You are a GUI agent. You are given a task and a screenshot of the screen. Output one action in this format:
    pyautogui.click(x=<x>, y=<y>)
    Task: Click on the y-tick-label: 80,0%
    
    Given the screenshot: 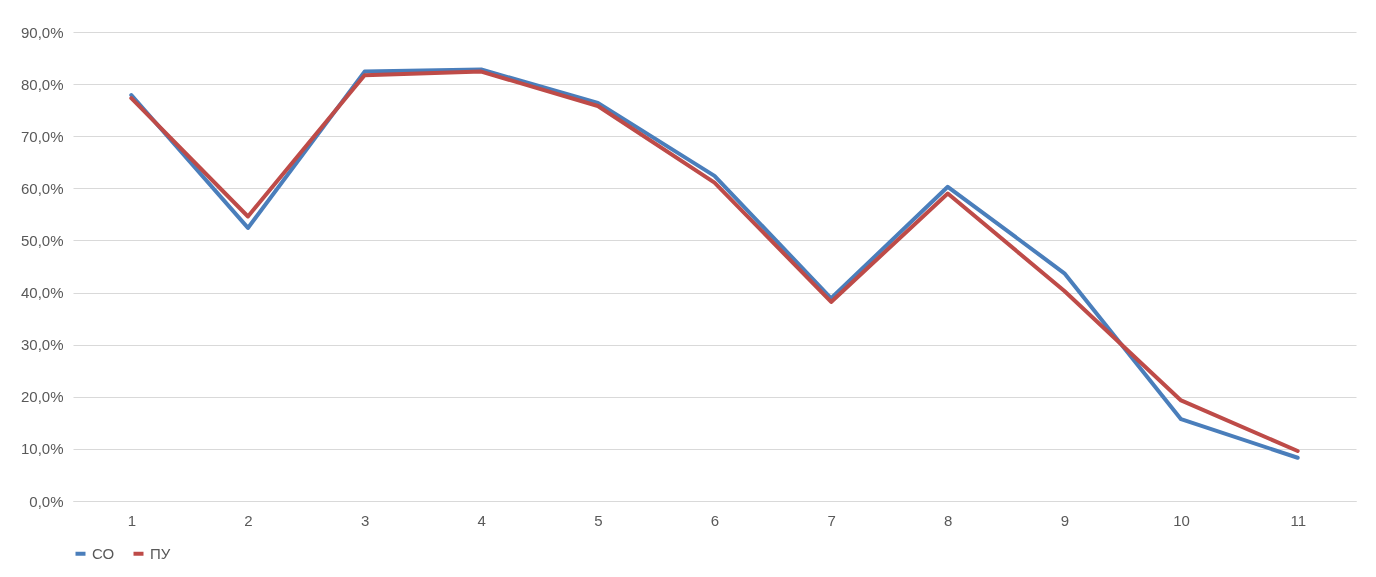 What is the action you would take?
    pyautogui.click(x=42, y=84)
    